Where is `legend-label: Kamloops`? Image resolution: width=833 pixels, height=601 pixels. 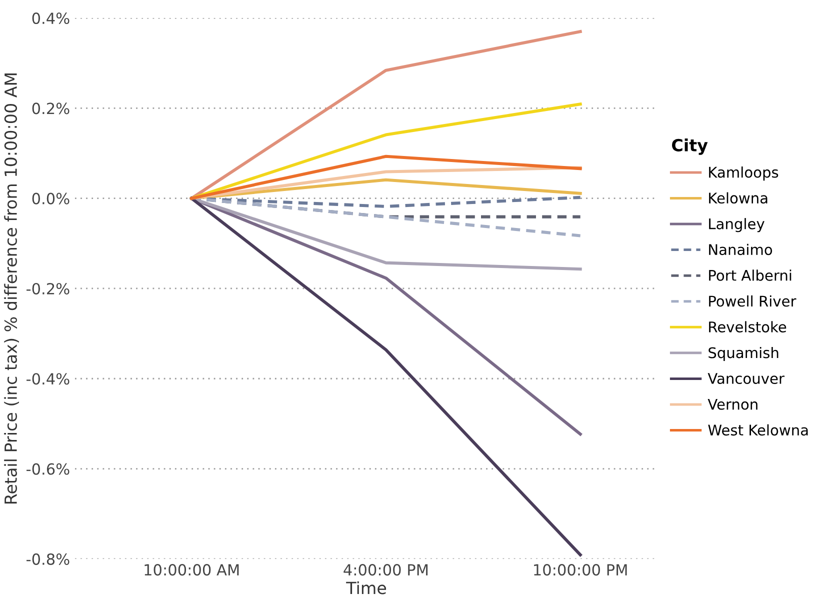 legend-label: Kamloops is located at coordinates (743, 173).